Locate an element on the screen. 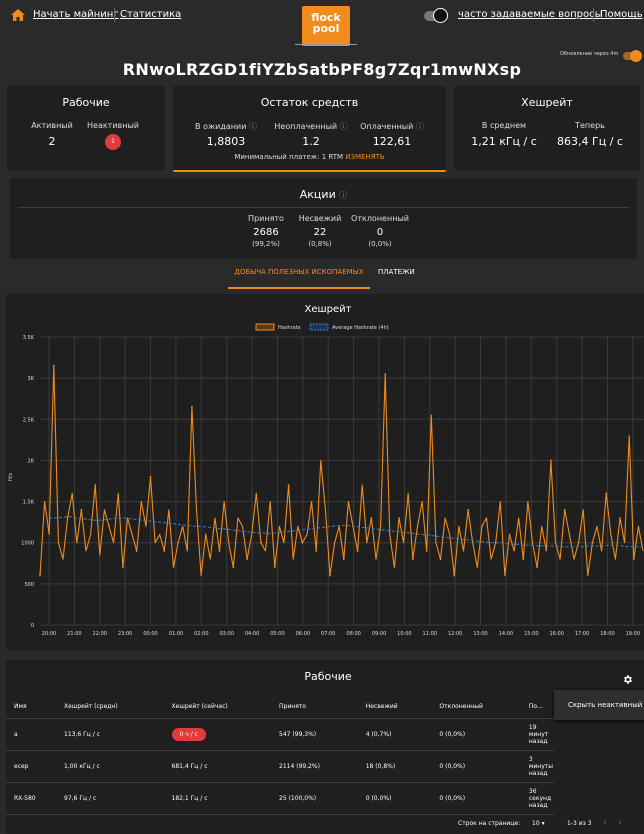 This screenshot has width=644, height=834. x-tick-label: 18:00 is located at coordinates (607, 634).